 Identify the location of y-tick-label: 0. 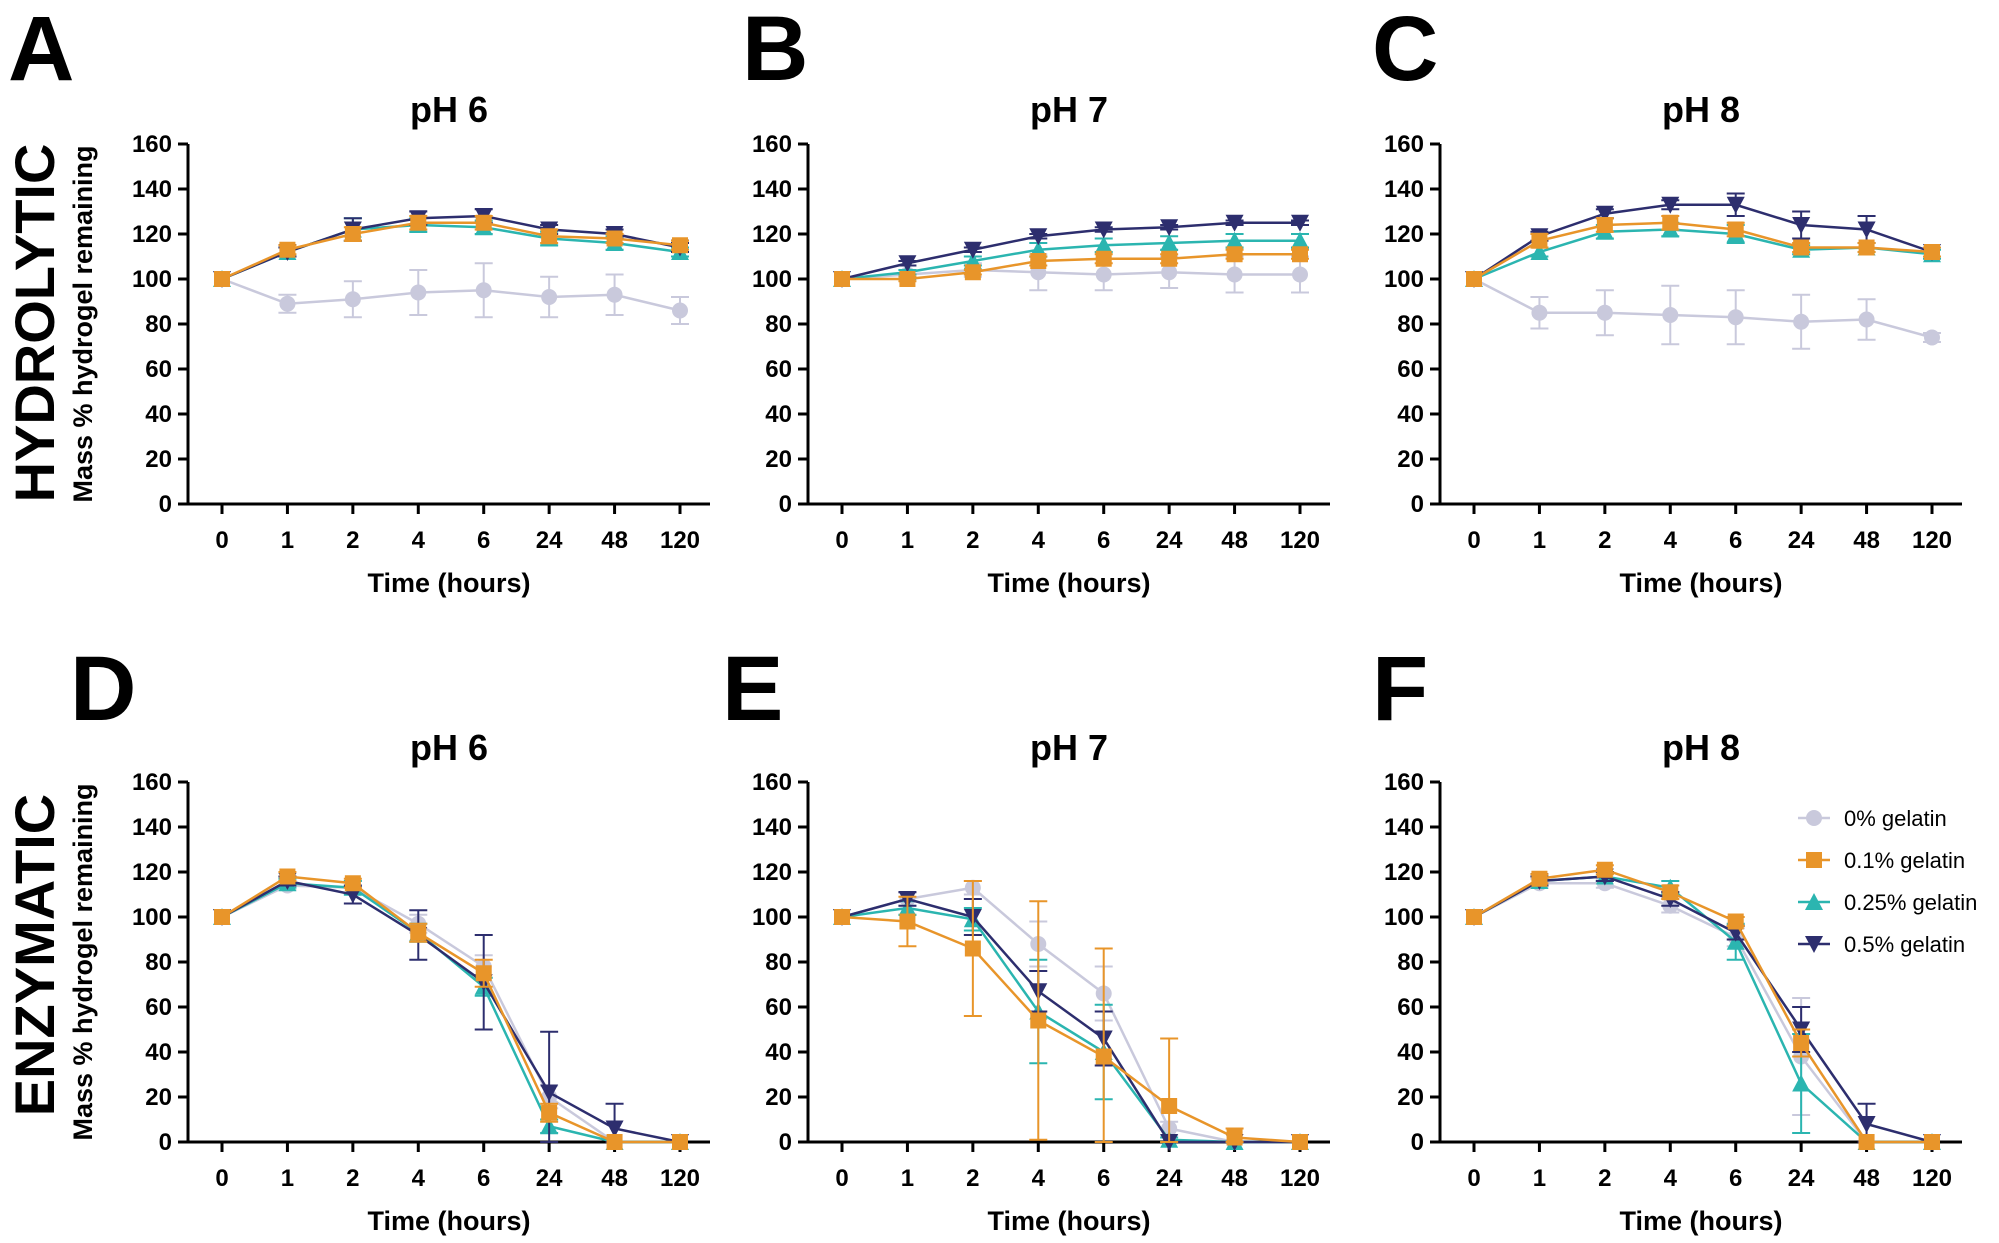
(165, 1142).